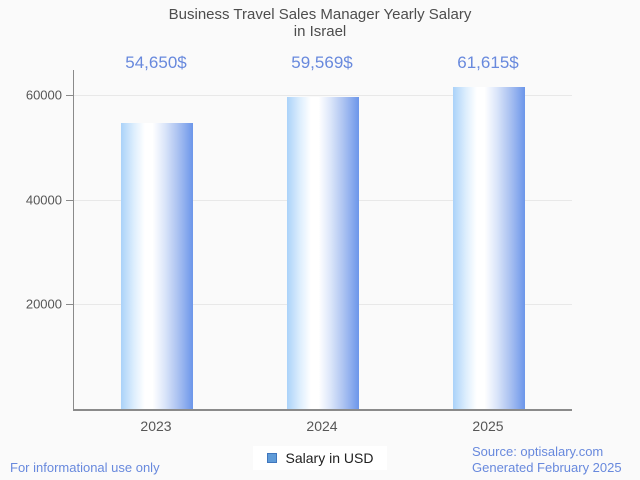 The width and height of the screenshot is (640, 480). I want to click on bar-value-label-2023: 54,650$, so click(156, 62).